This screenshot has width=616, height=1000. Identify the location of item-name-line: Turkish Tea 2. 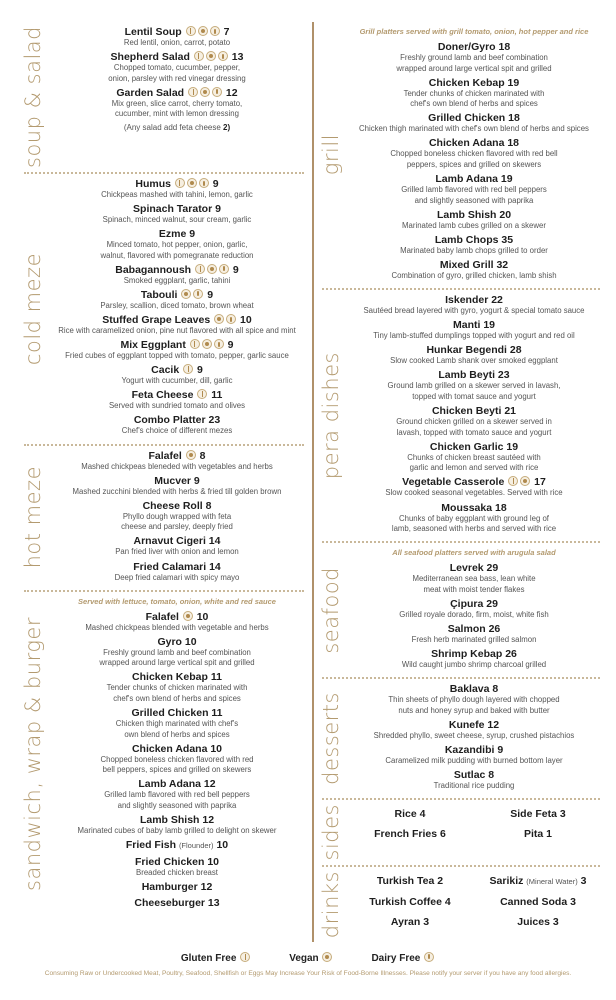
(410, 881).